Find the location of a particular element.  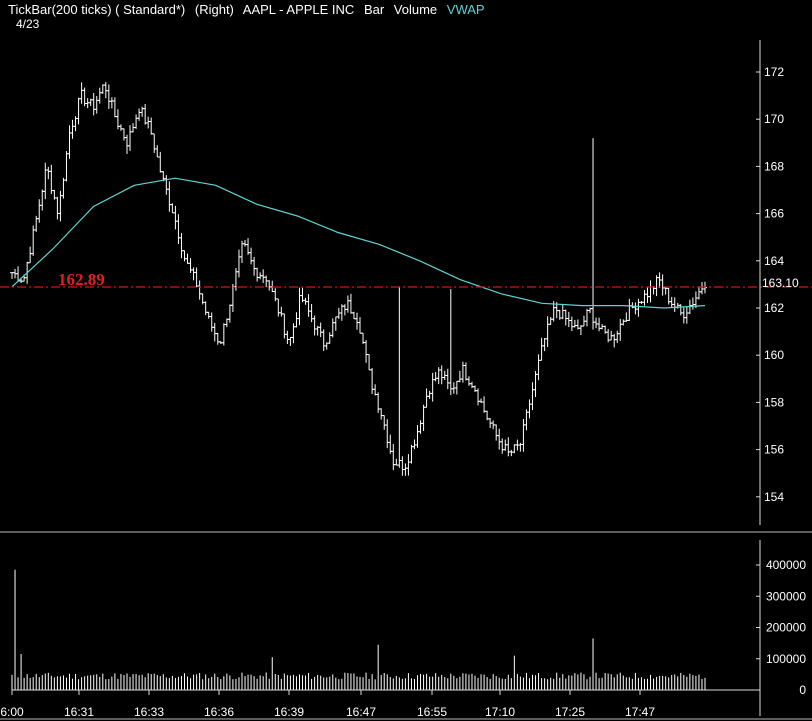

reference-line-layer: 162.89 is located at coordinates (406, 279).